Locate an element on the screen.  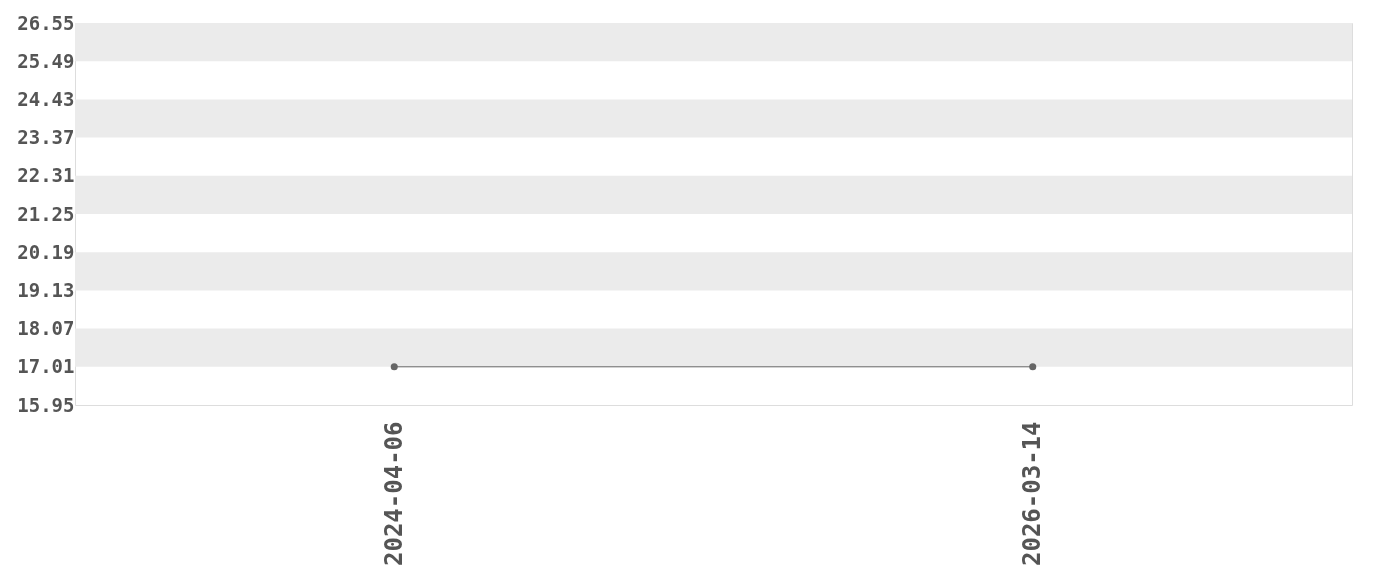
x-tick-label: 2024-04-06 is located at coordinates (393, 493).